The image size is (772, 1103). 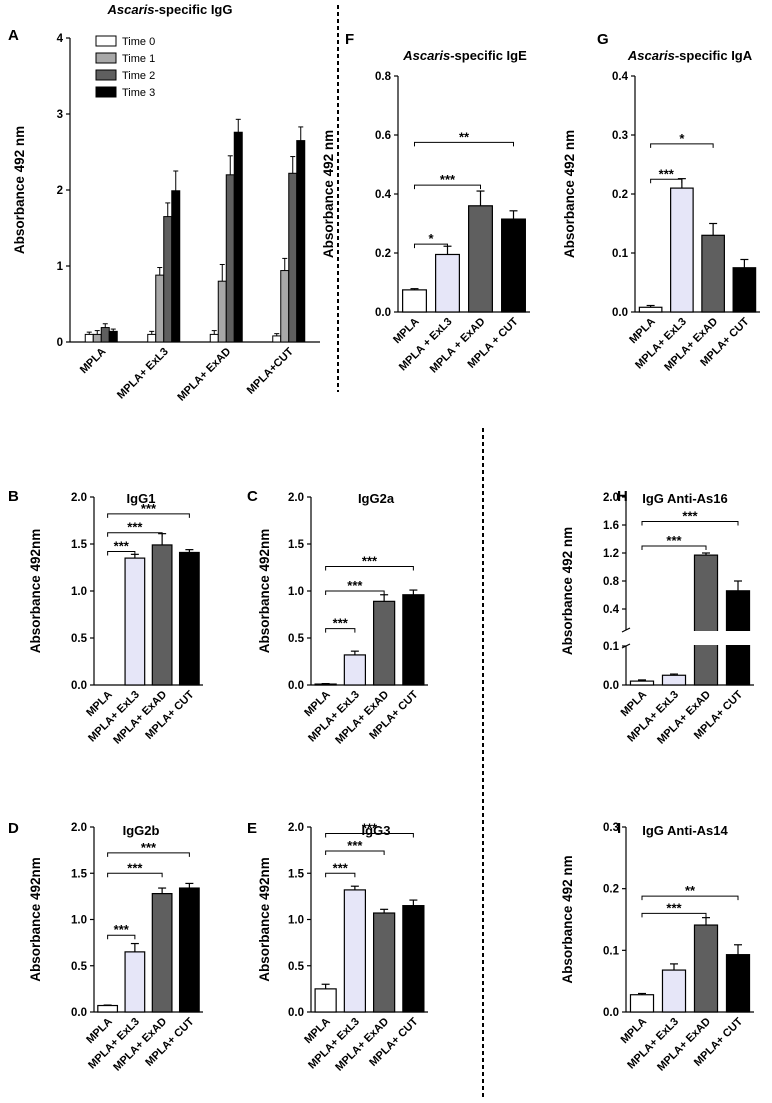 What do you see at coordinates (252, 828) in the screenshot?
I see `panel-letter: E` at bounding box center [252, 828].